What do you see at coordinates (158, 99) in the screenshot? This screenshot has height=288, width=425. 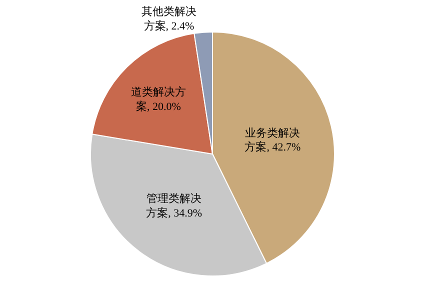 I see `slice-label: 道类解决方案, 20.0%` at bounding box center [158, 99].